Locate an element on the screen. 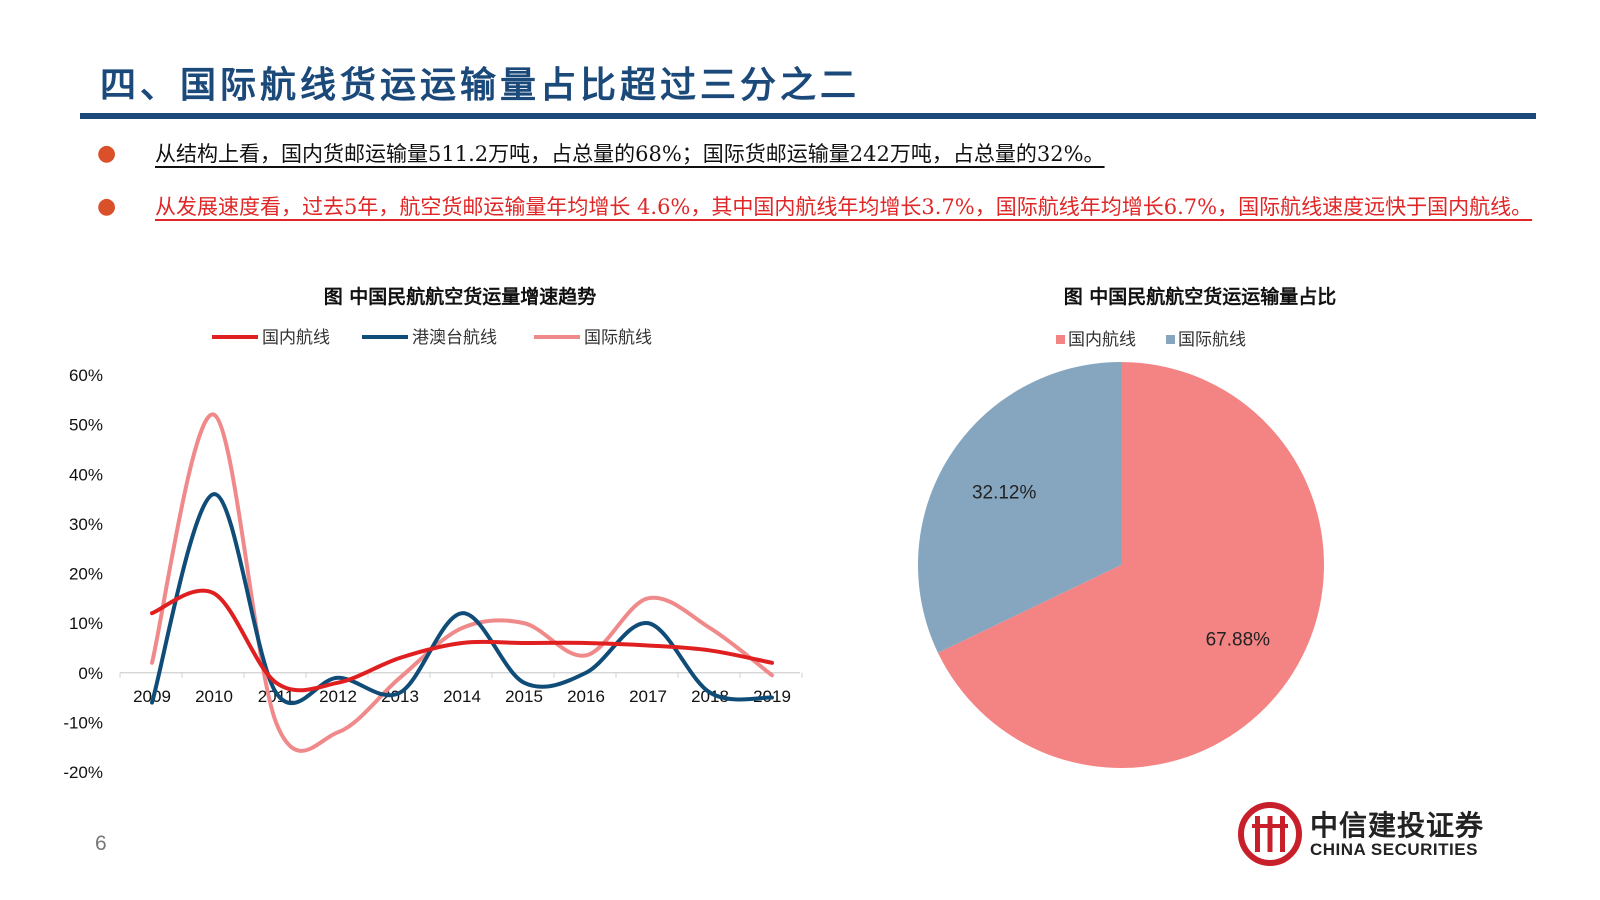  y-tick-label: 40% is located at coordinates (86, 474).